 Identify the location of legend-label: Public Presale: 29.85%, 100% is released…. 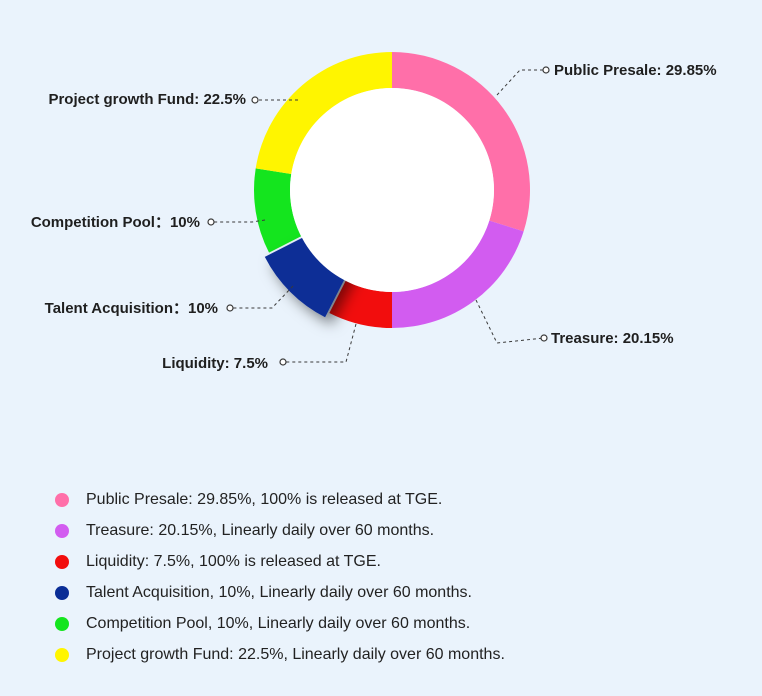
(264, 499).